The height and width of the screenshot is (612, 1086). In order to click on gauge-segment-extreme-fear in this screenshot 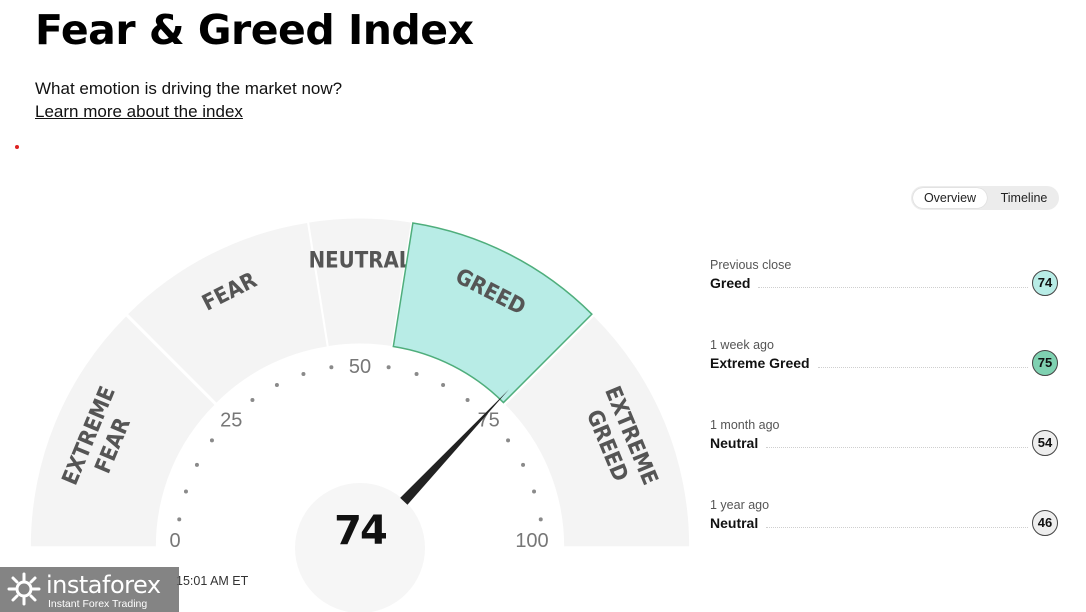, I will do `click(122, 431)`.